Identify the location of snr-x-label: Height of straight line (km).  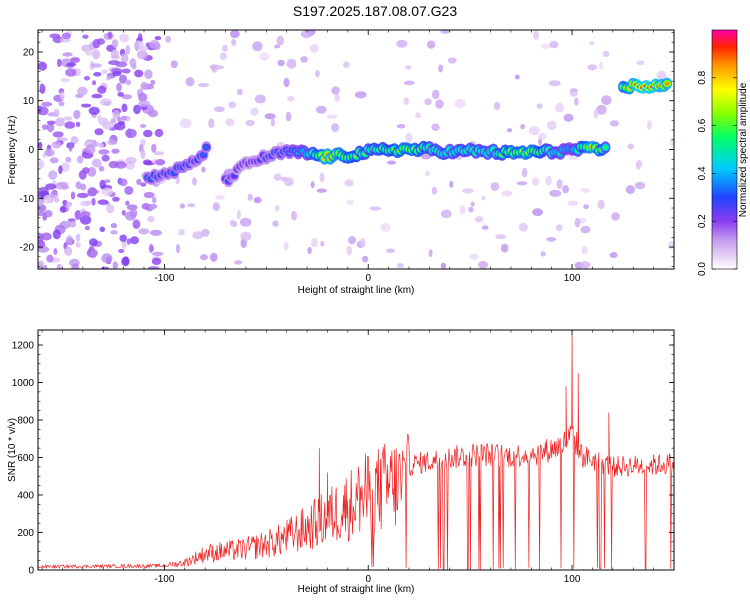
(356, 589).